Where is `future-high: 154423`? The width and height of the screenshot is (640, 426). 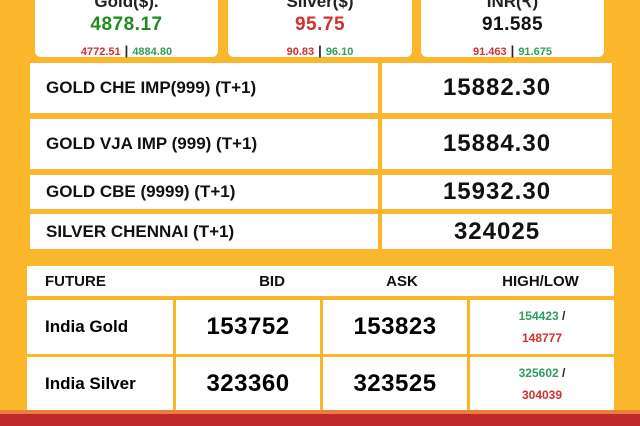 future-high: 154423 is located at coordinates (538, 316).